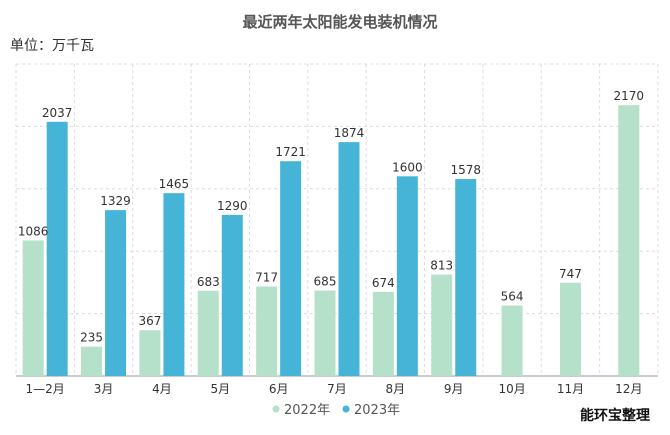 Image resolution: width=670 pixels, height=435 pixels. What do you see at coordinates (174, 184) in the screenshot?
I see `data-label-2023-3: 1465` at bounding box center [174, 184].